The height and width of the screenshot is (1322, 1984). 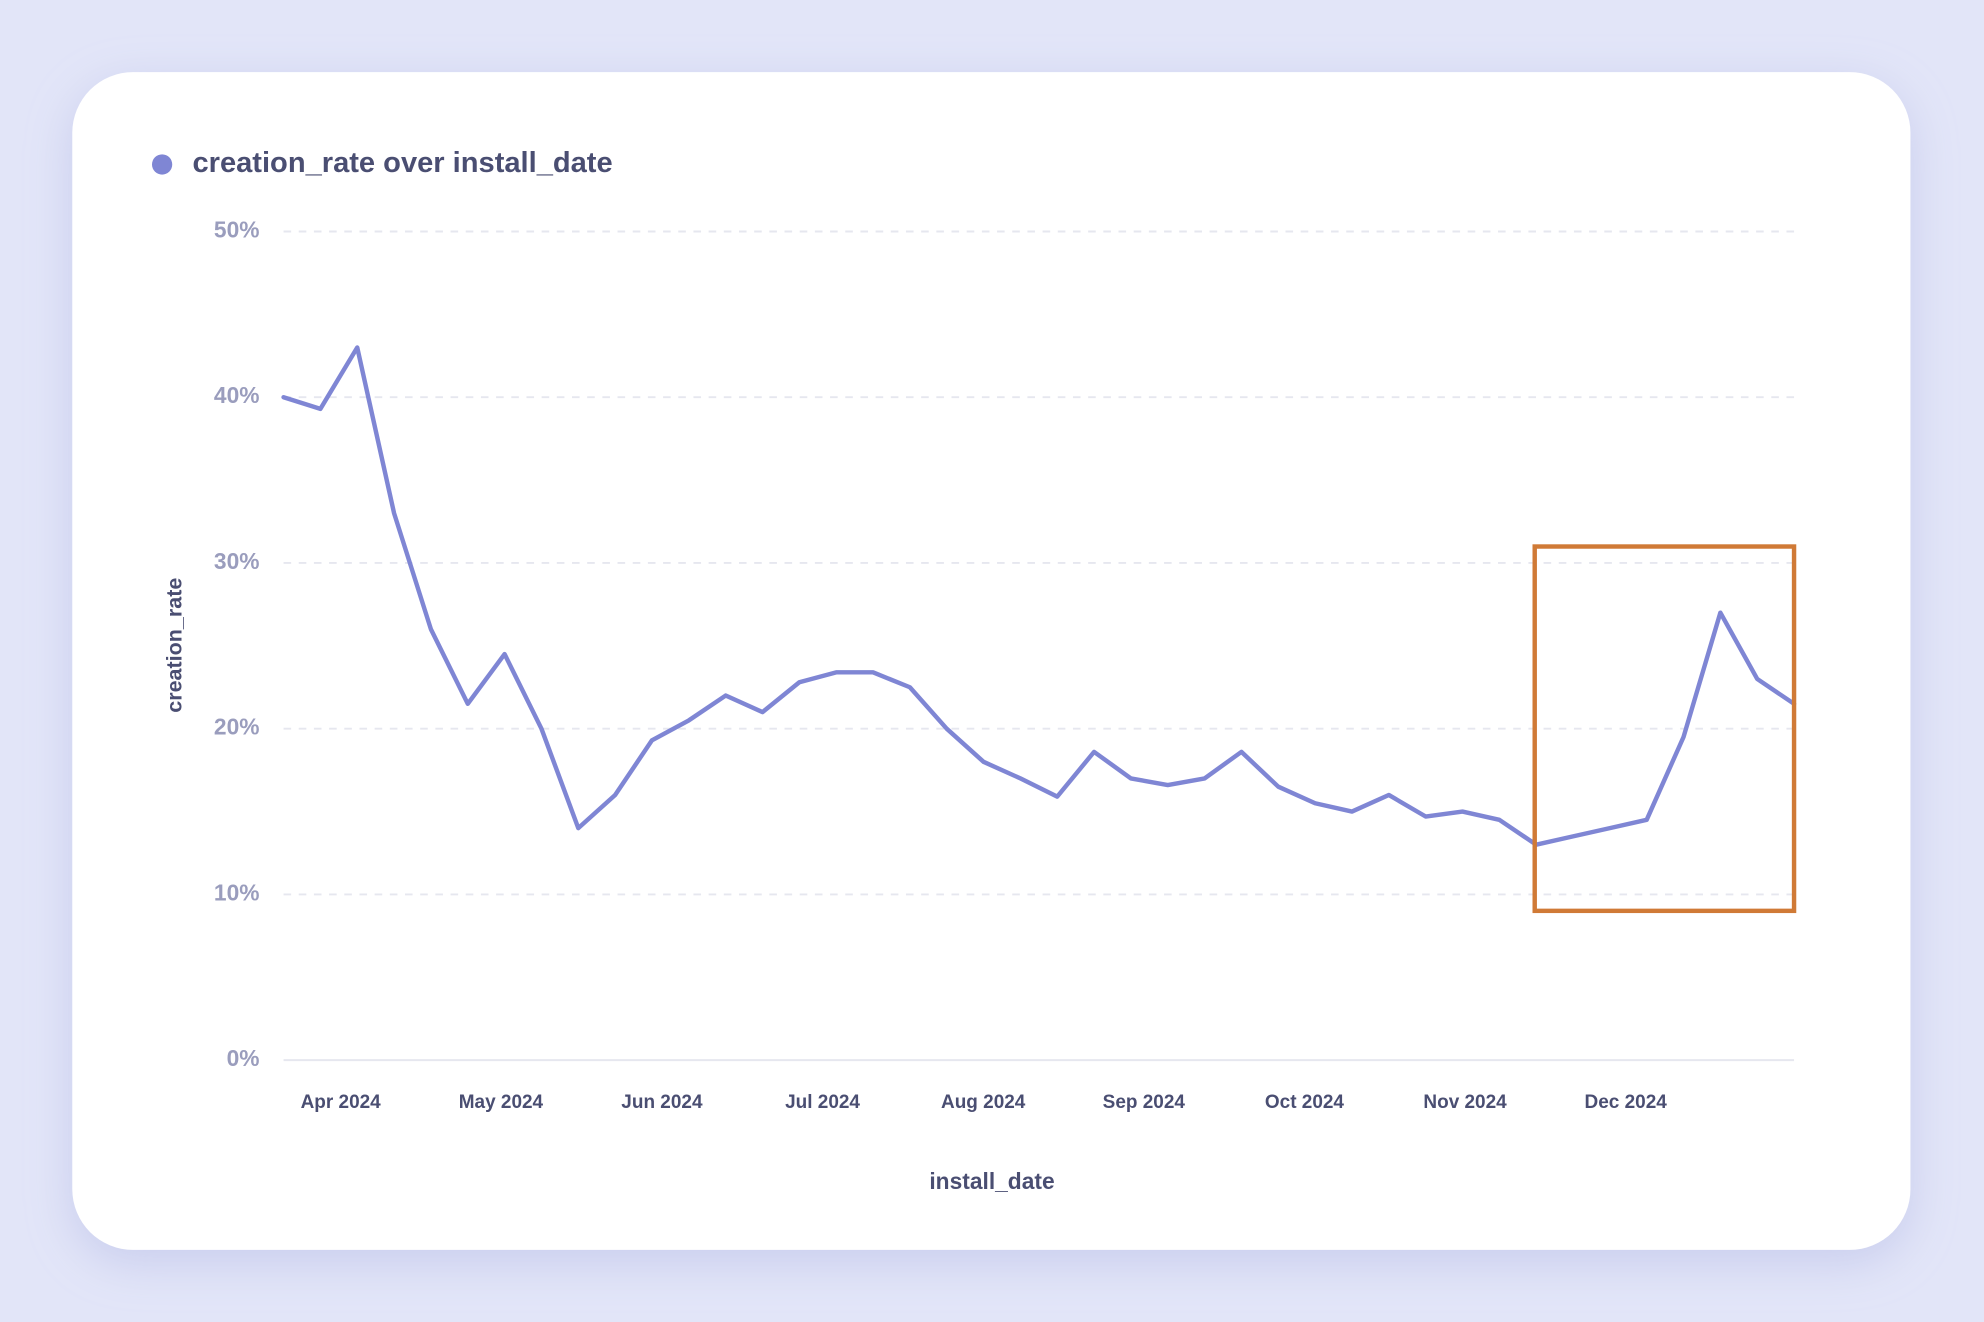 What do you see at coordinates (1144, 1102) in the screenshot?
I see `x-tick-label: Sep 2024` at bounding box center [1144, 1102].